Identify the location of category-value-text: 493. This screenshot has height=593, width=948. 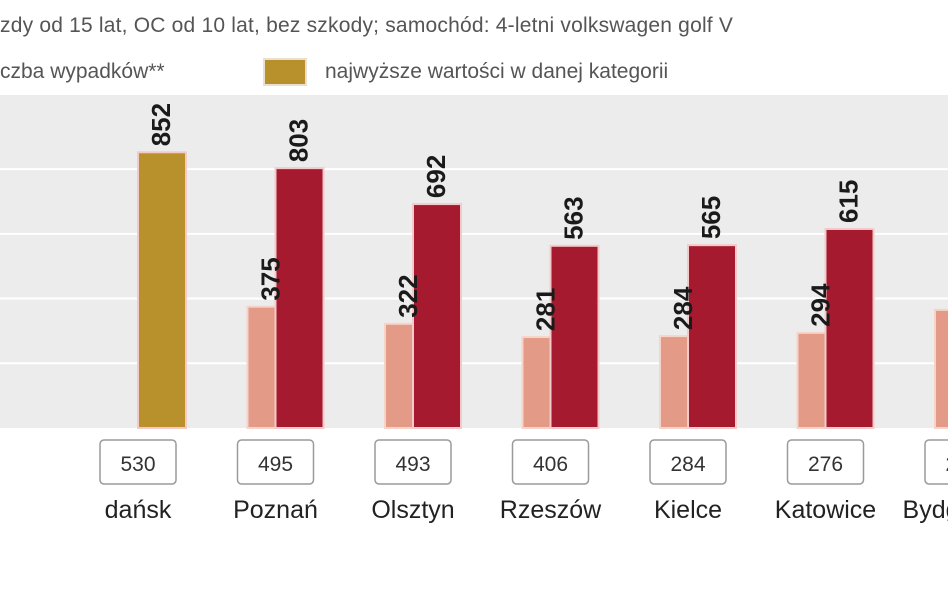
(412, 464).